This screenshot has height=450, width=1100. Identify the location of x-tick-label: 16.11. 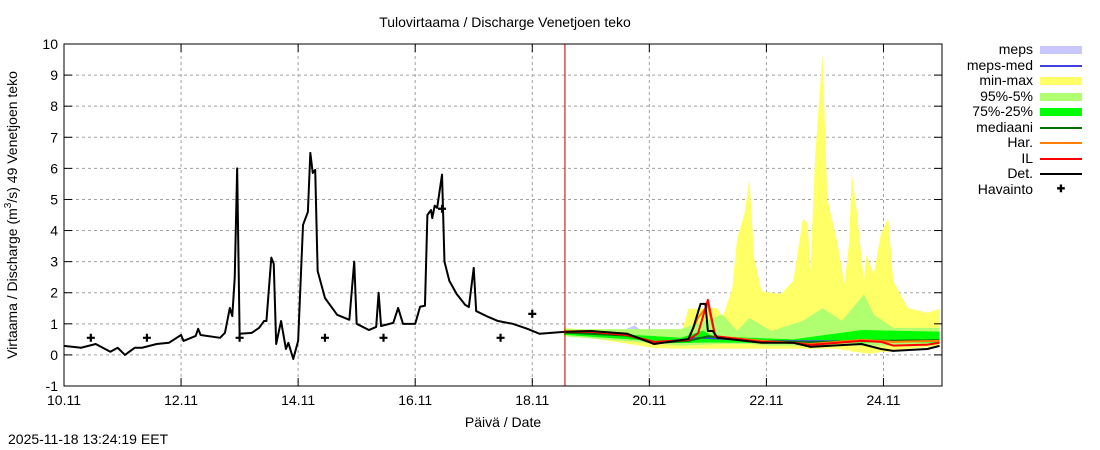
(415, 400).